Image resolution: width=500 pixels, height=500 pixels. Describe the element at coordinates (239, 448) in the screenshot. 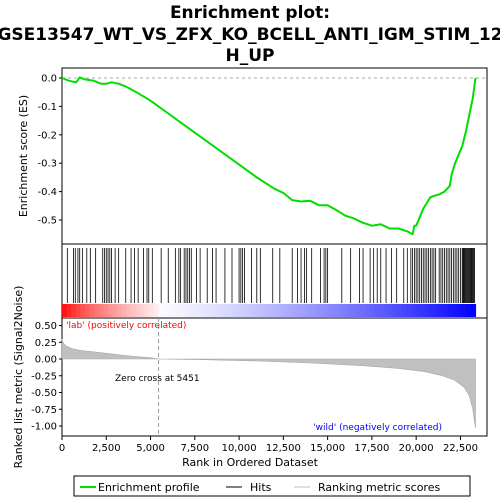

I see `x-tick-label: 10,000` at that location.